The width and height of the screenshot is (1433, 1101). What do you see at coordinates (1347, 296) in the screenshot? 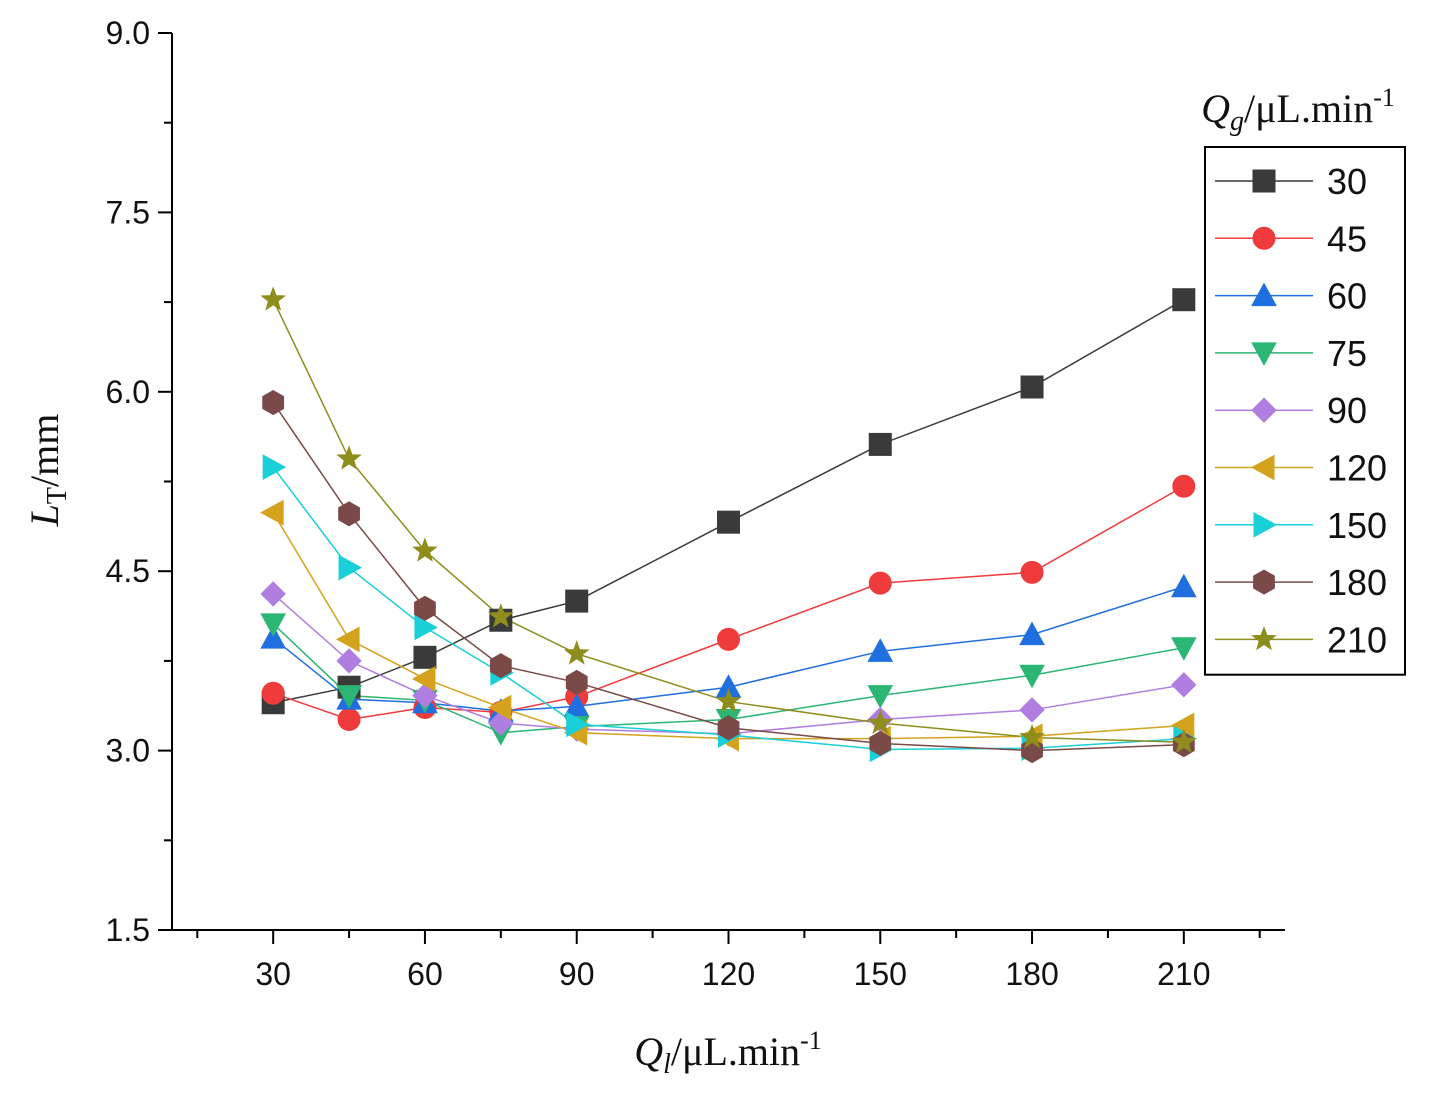
I see `legend-label-60: 60` at bounding box center [1347, 296].